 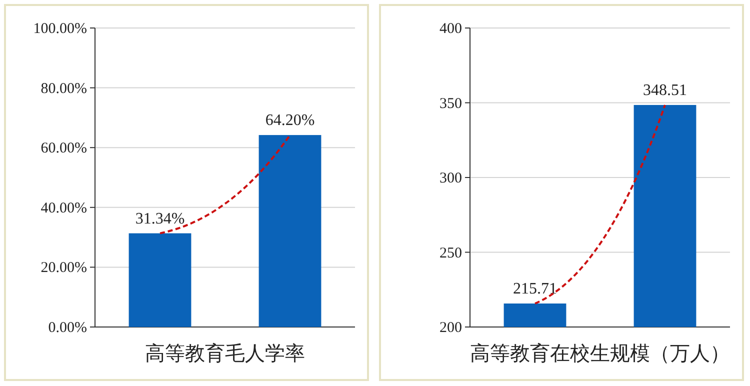 What do you see at coordinates (225, 353) in the screenshot?
I see `x-axis-title: 高等教育毛人学率` at bounding box center [225, 353].